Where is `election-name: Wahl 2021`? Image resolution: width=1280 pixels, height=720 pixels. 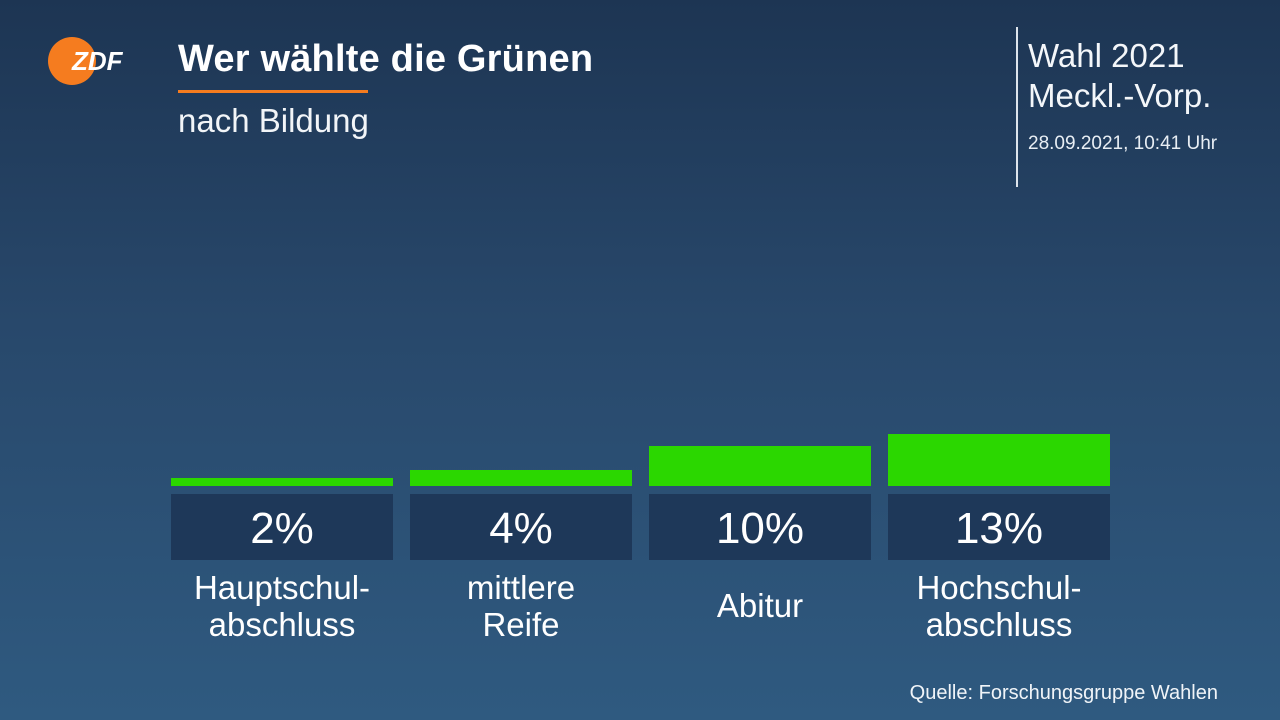
election-name: Wahl 2021 is located at coordinates (1106, 55).